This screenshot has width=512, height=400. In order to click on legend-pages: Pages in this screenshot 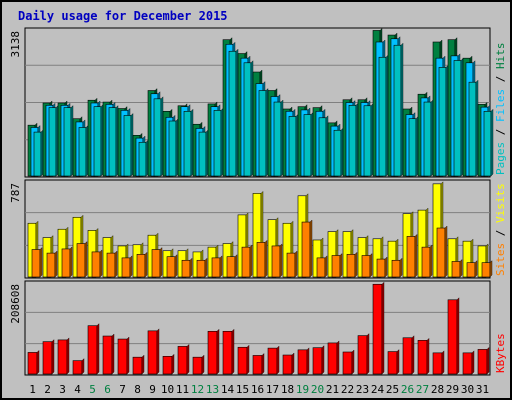, I will do `click(500, 158)`.